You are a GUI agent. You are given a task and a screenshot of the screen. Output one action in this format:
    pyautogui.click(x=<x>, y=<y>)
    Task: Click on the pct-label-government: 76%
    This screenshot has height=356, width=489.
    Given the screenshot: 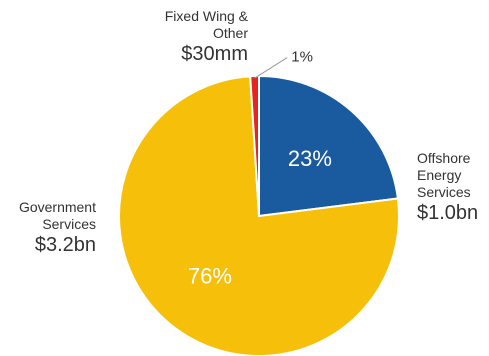 What is the action you would take?
    pyautogui.click(x=210, y=275)
    